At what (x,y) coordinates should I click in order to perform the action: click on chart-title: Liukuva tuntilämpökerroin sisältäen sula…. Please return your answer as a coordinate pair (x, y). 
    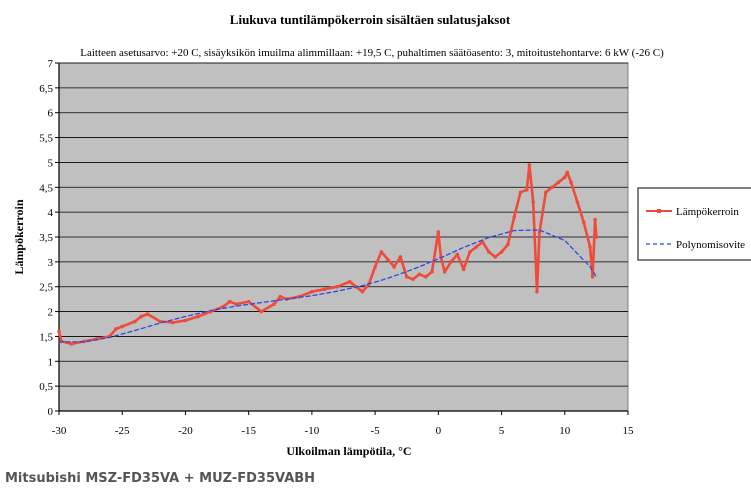
    Looking at the image, I should click on (370, 19).